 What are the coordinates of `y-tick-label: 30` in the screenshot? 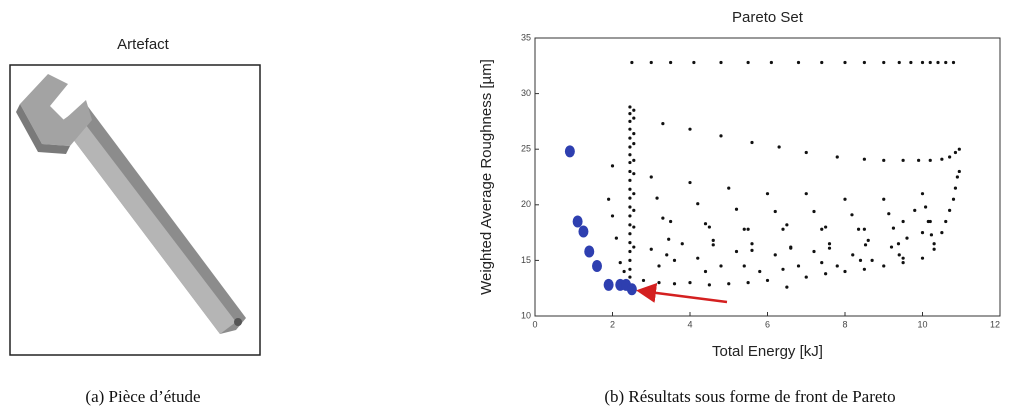 It's located at (526, 93).